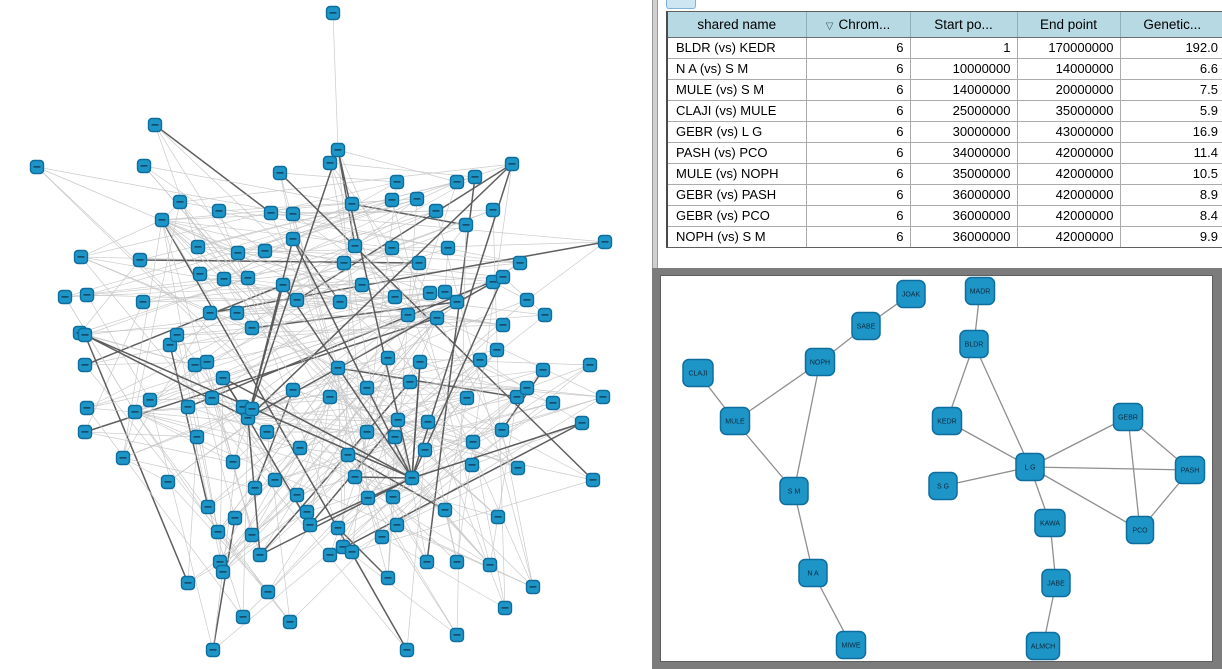  I want to click on cell-value: 5.9, so click(1171, 111).